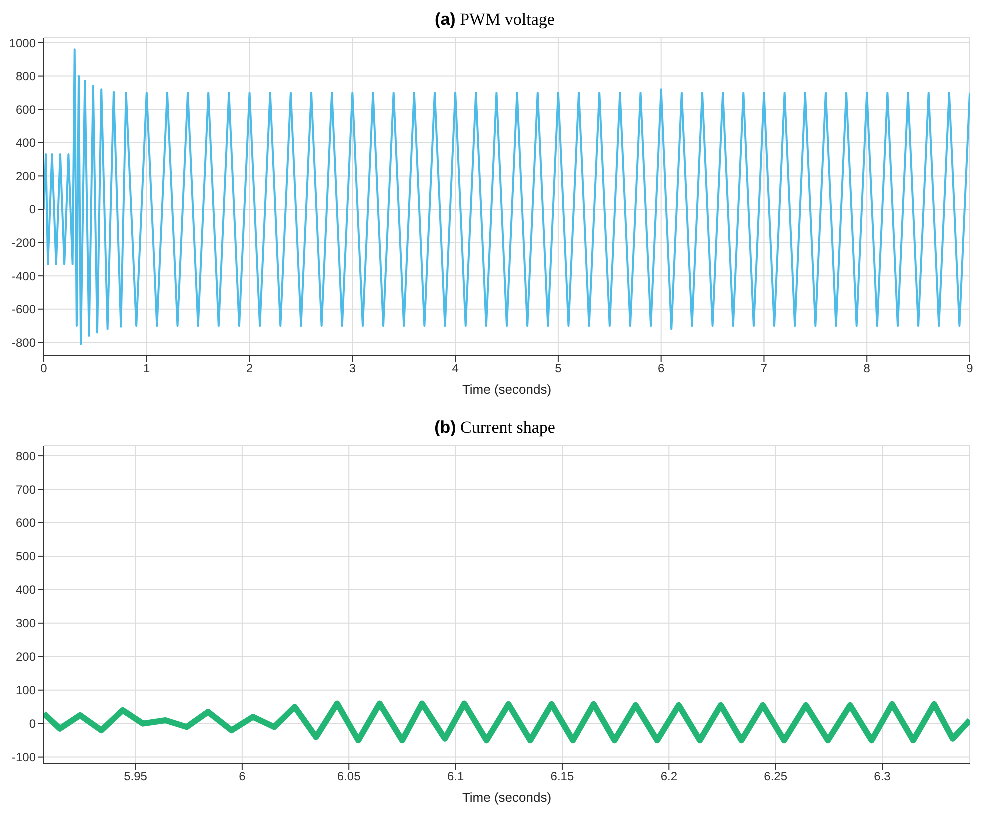 The image size is (990, 834). I want to click on y-tick-label: 100, so click(26, 691).